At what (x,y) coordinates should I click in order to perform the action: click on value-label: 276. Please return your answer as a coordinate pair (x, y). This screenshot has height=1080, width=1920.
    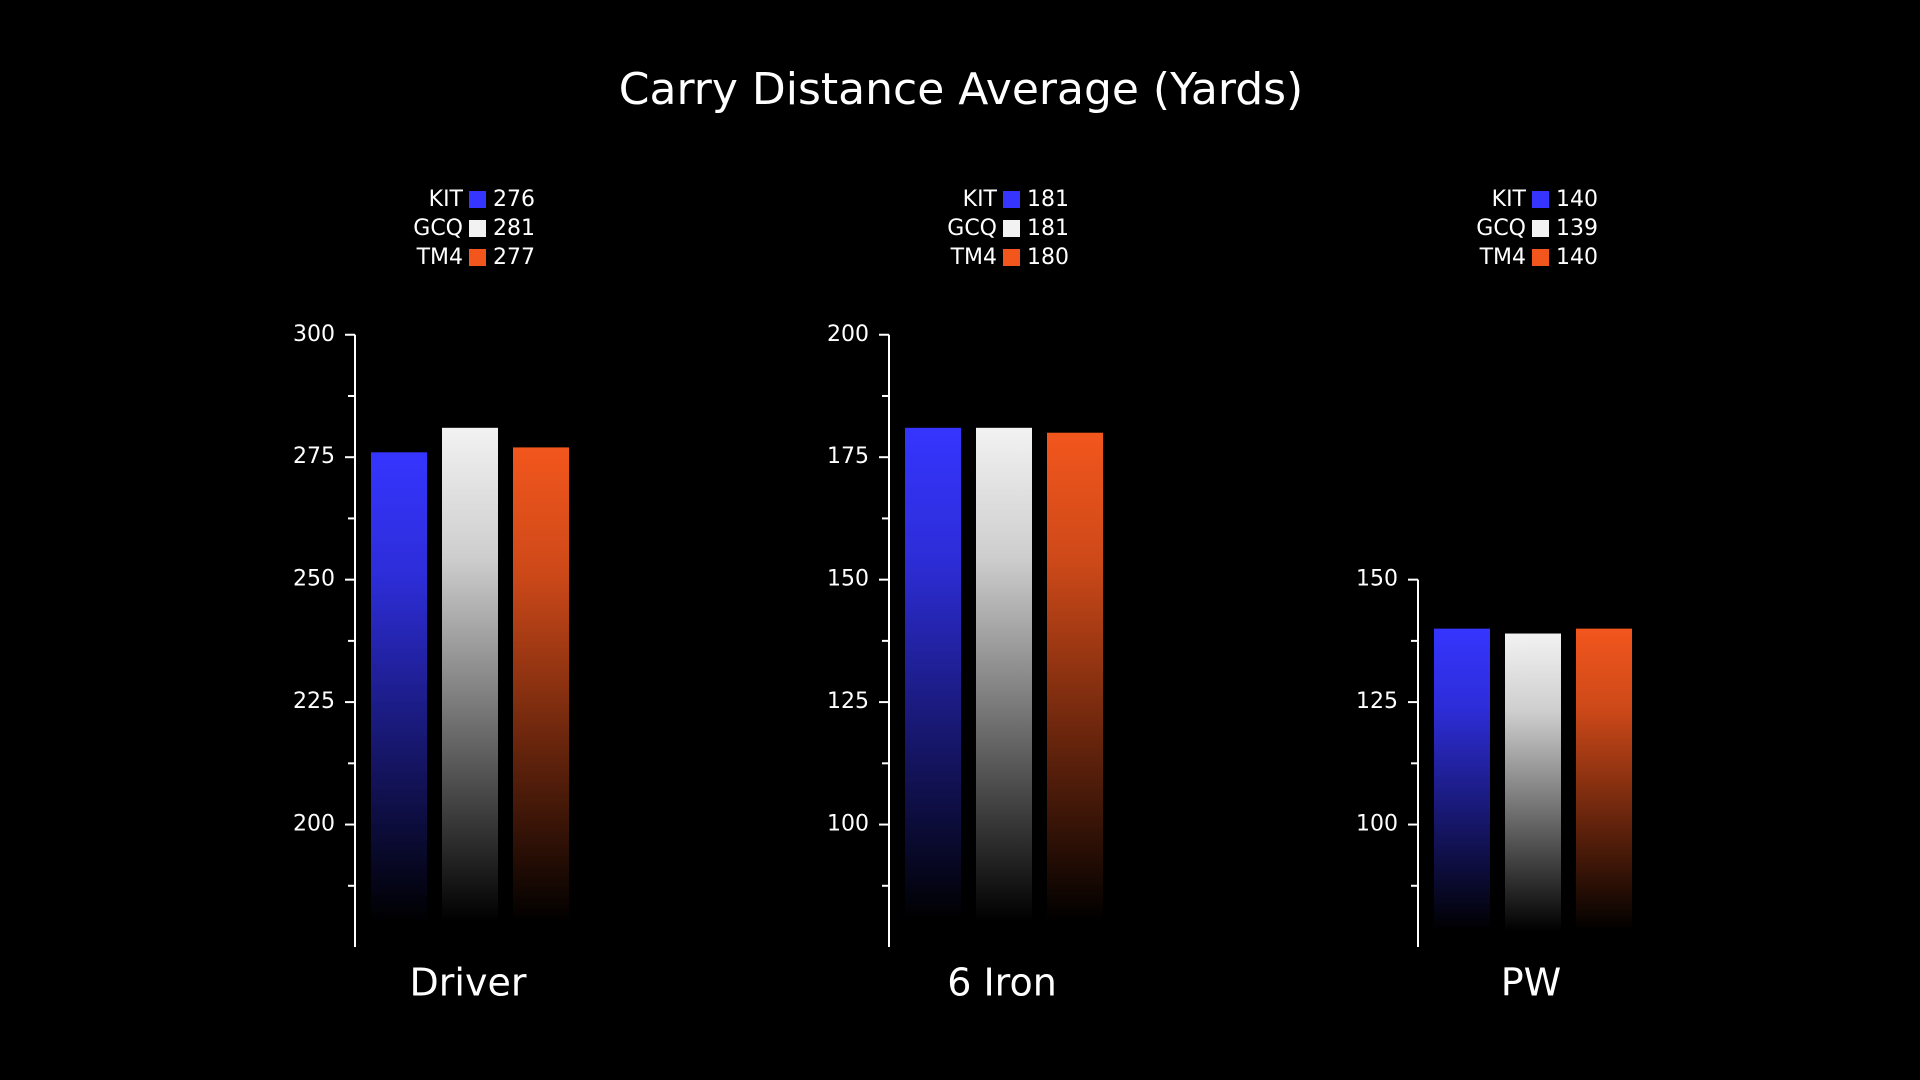
    Looking at the image, I should click on (514, 199).